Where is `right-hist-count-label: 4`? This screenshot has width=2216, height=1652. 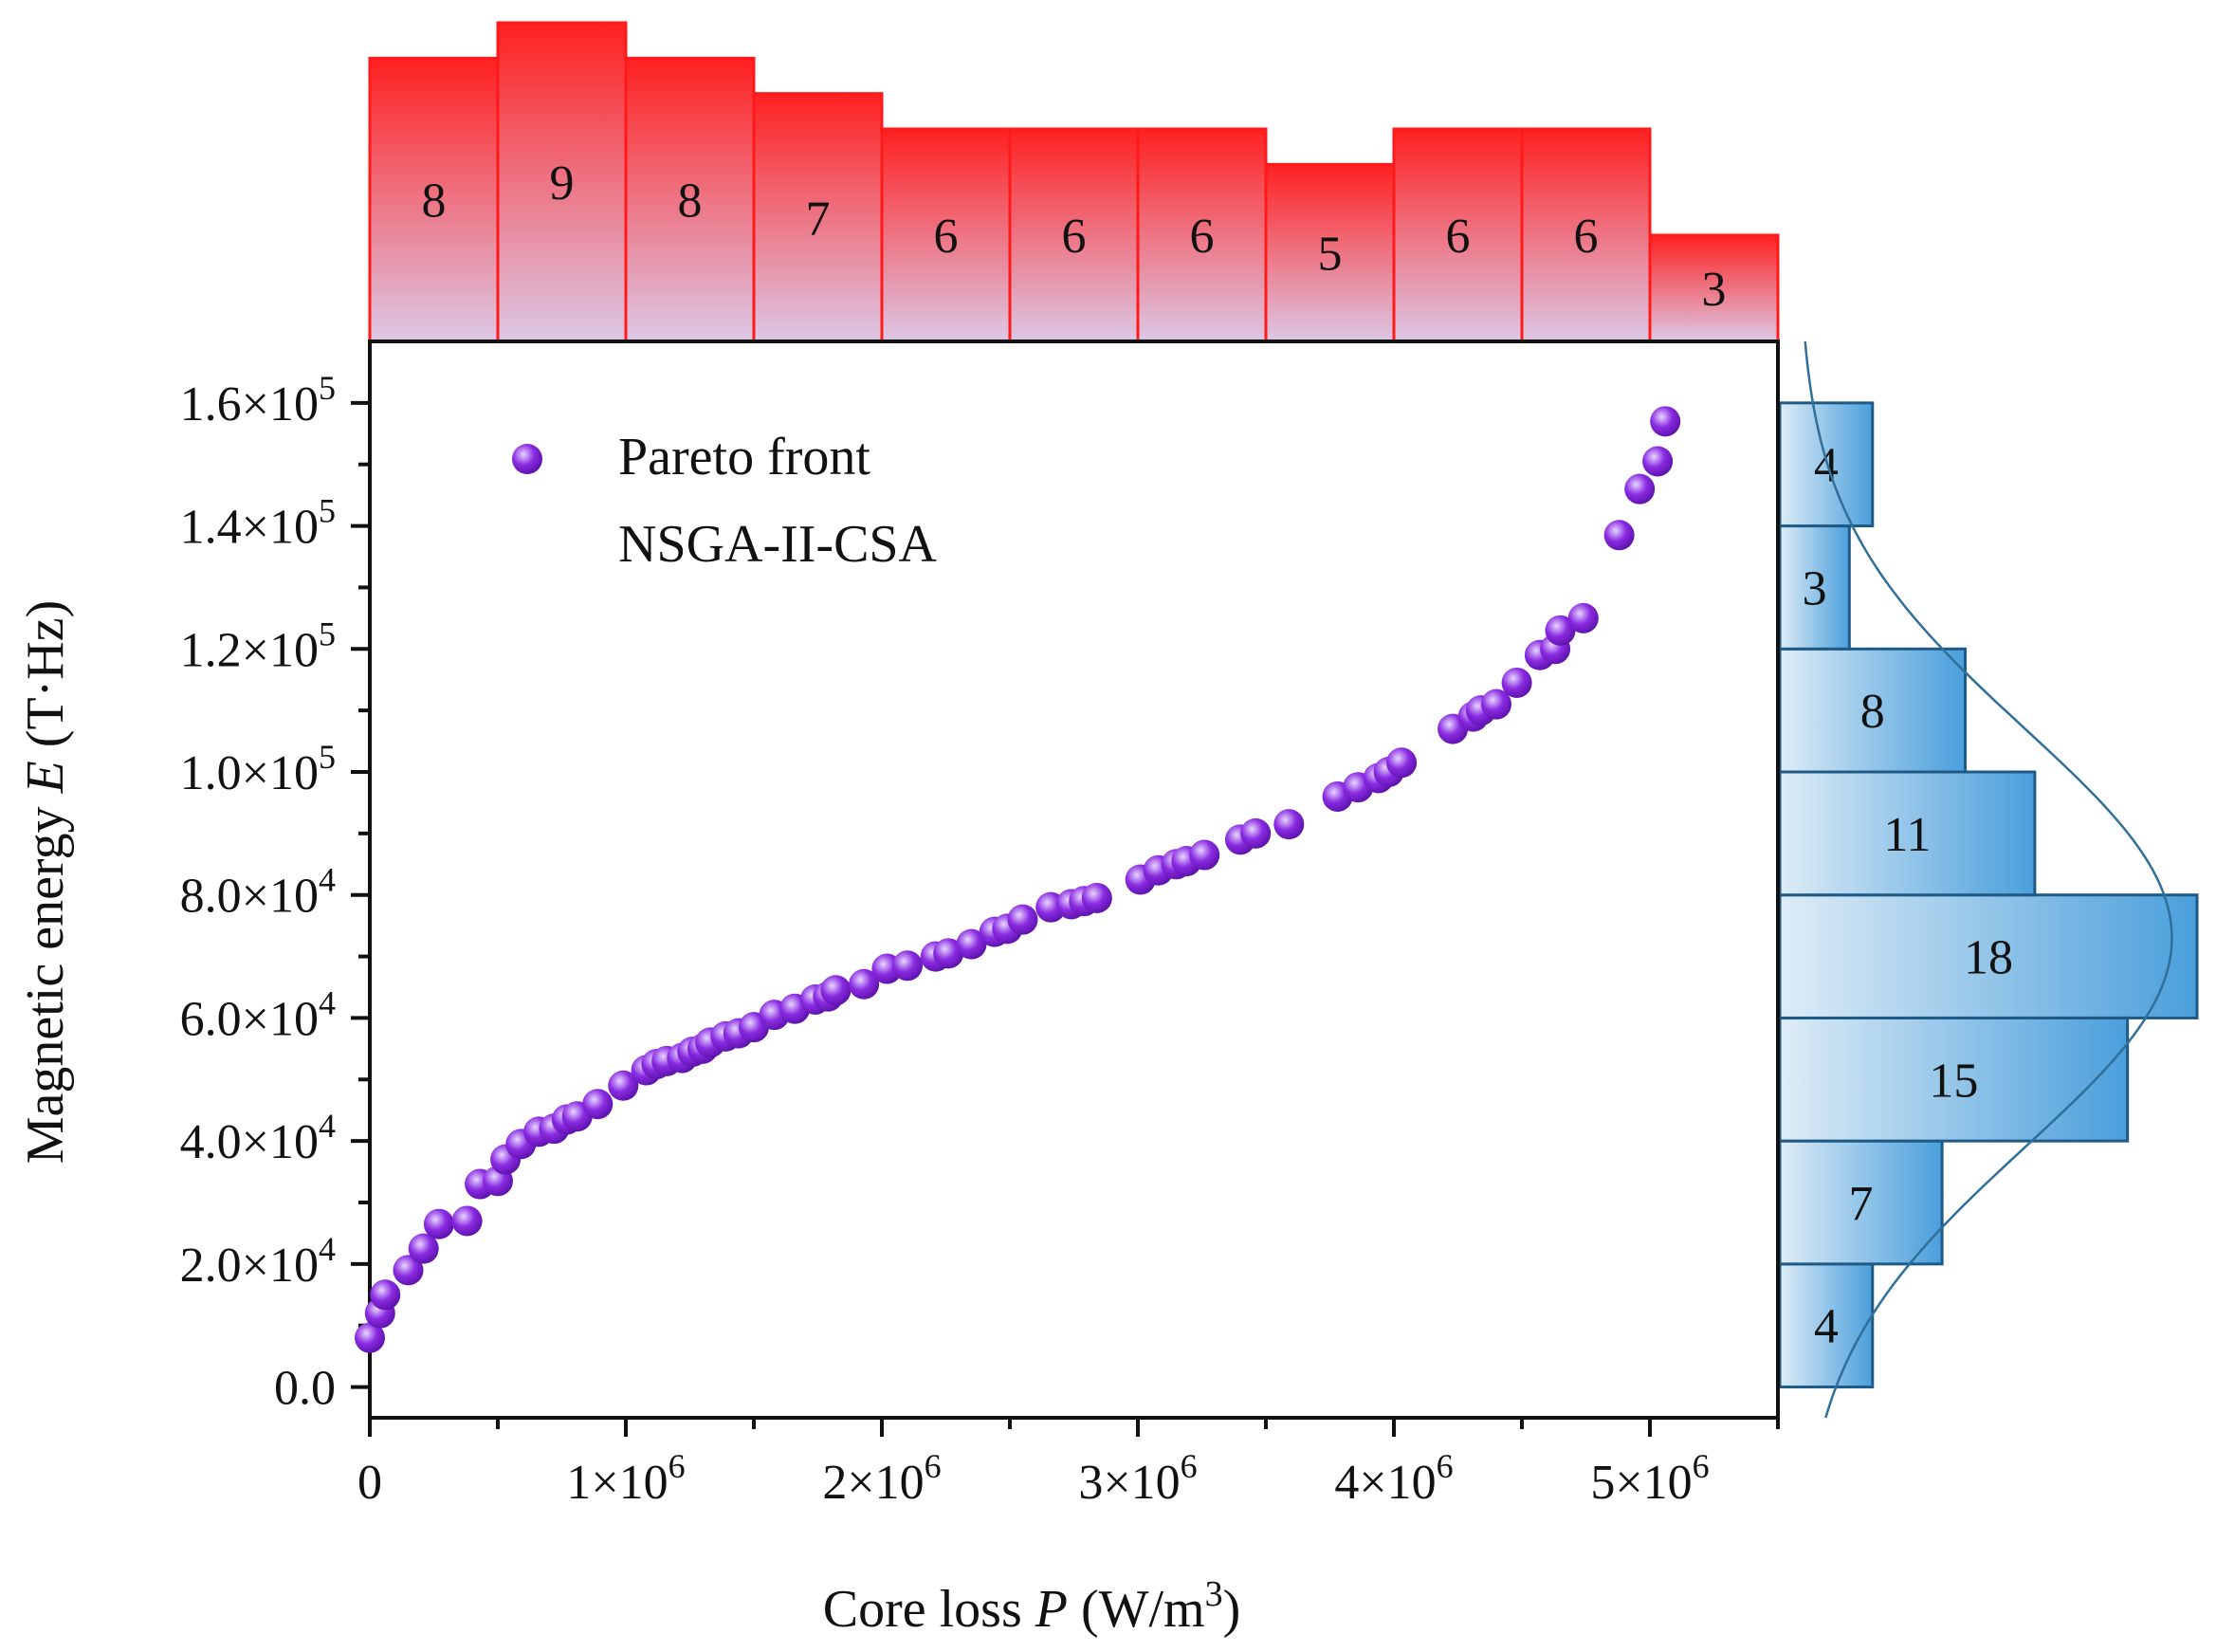
right-hist-count-label: 4 is located at coordinates (1827, 1327).